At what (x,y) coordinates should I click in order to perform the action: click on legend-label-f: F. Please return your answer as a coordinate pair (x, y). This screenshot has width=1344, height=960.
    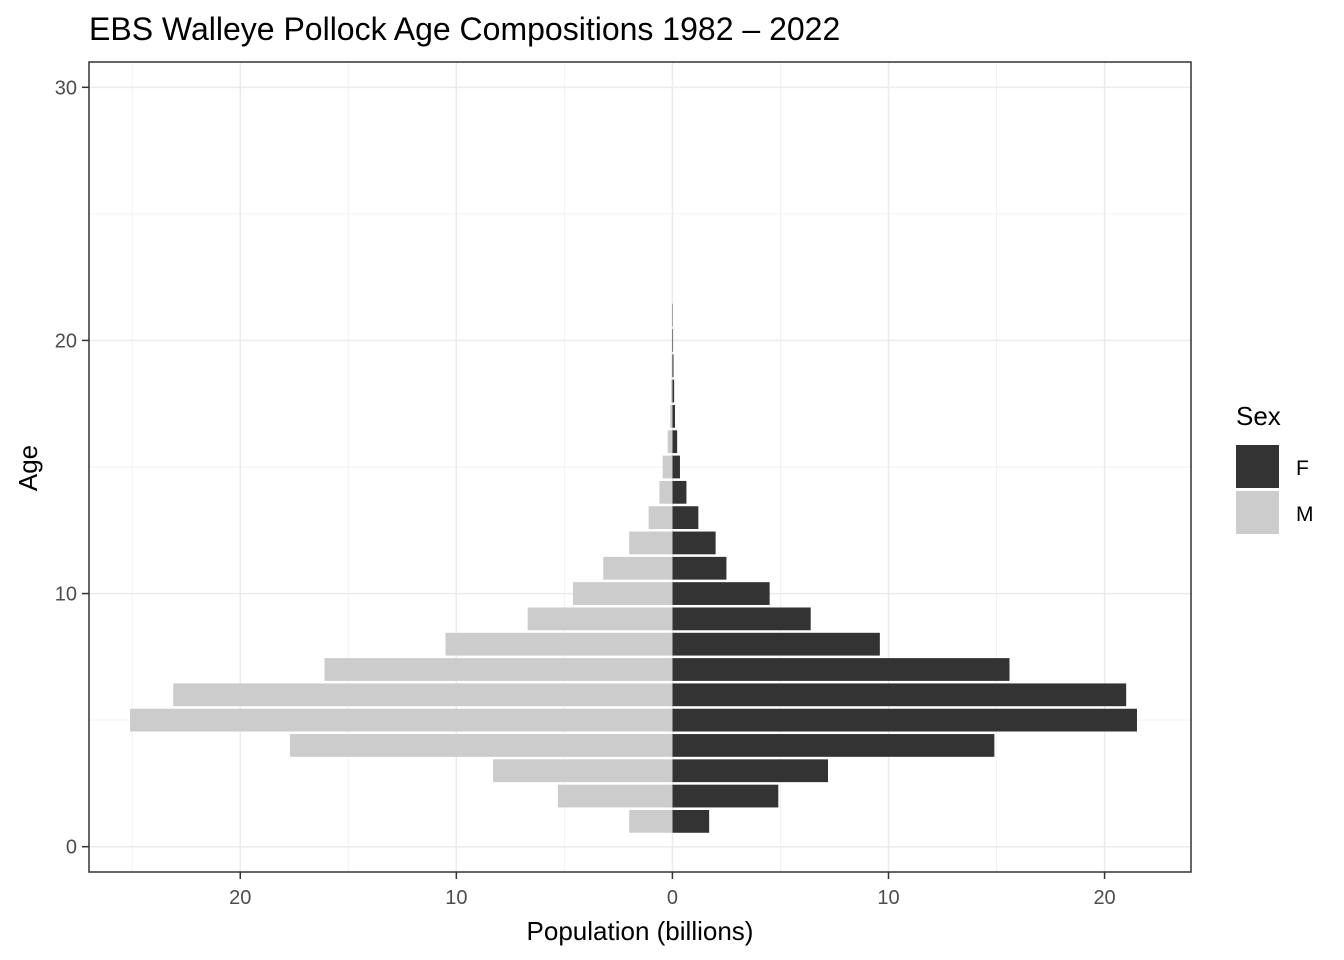
    Looking at the image, I should click on (1302, 468).